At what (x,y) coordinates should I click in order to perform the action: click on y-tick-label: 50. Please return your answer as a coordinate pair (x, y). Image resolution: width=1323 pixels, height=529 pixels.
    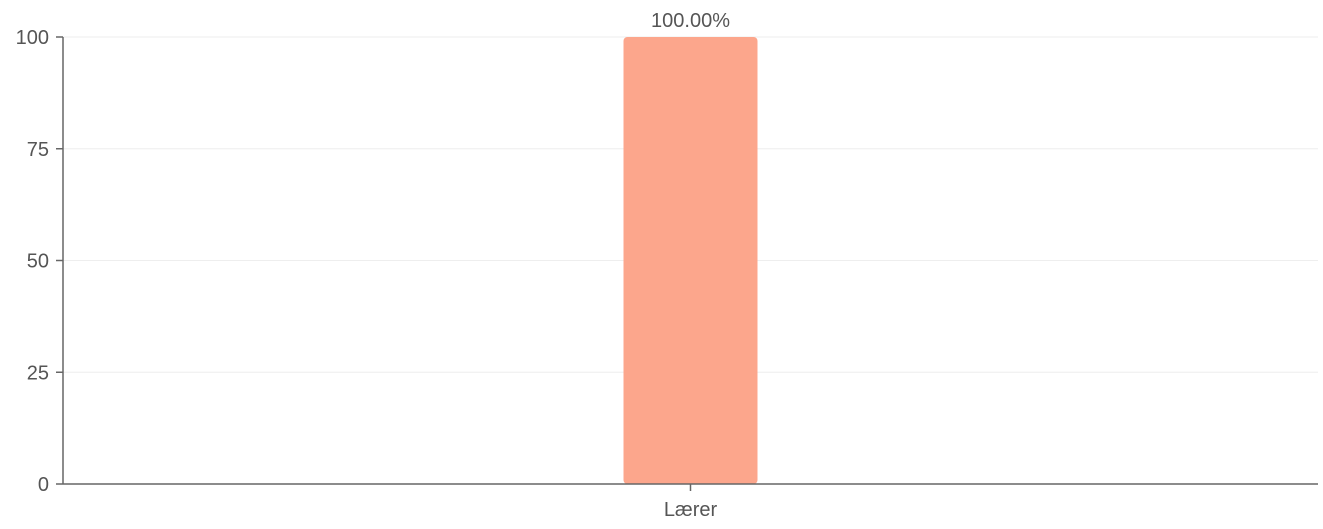
    Looking at the image, I should click on (38, 262).